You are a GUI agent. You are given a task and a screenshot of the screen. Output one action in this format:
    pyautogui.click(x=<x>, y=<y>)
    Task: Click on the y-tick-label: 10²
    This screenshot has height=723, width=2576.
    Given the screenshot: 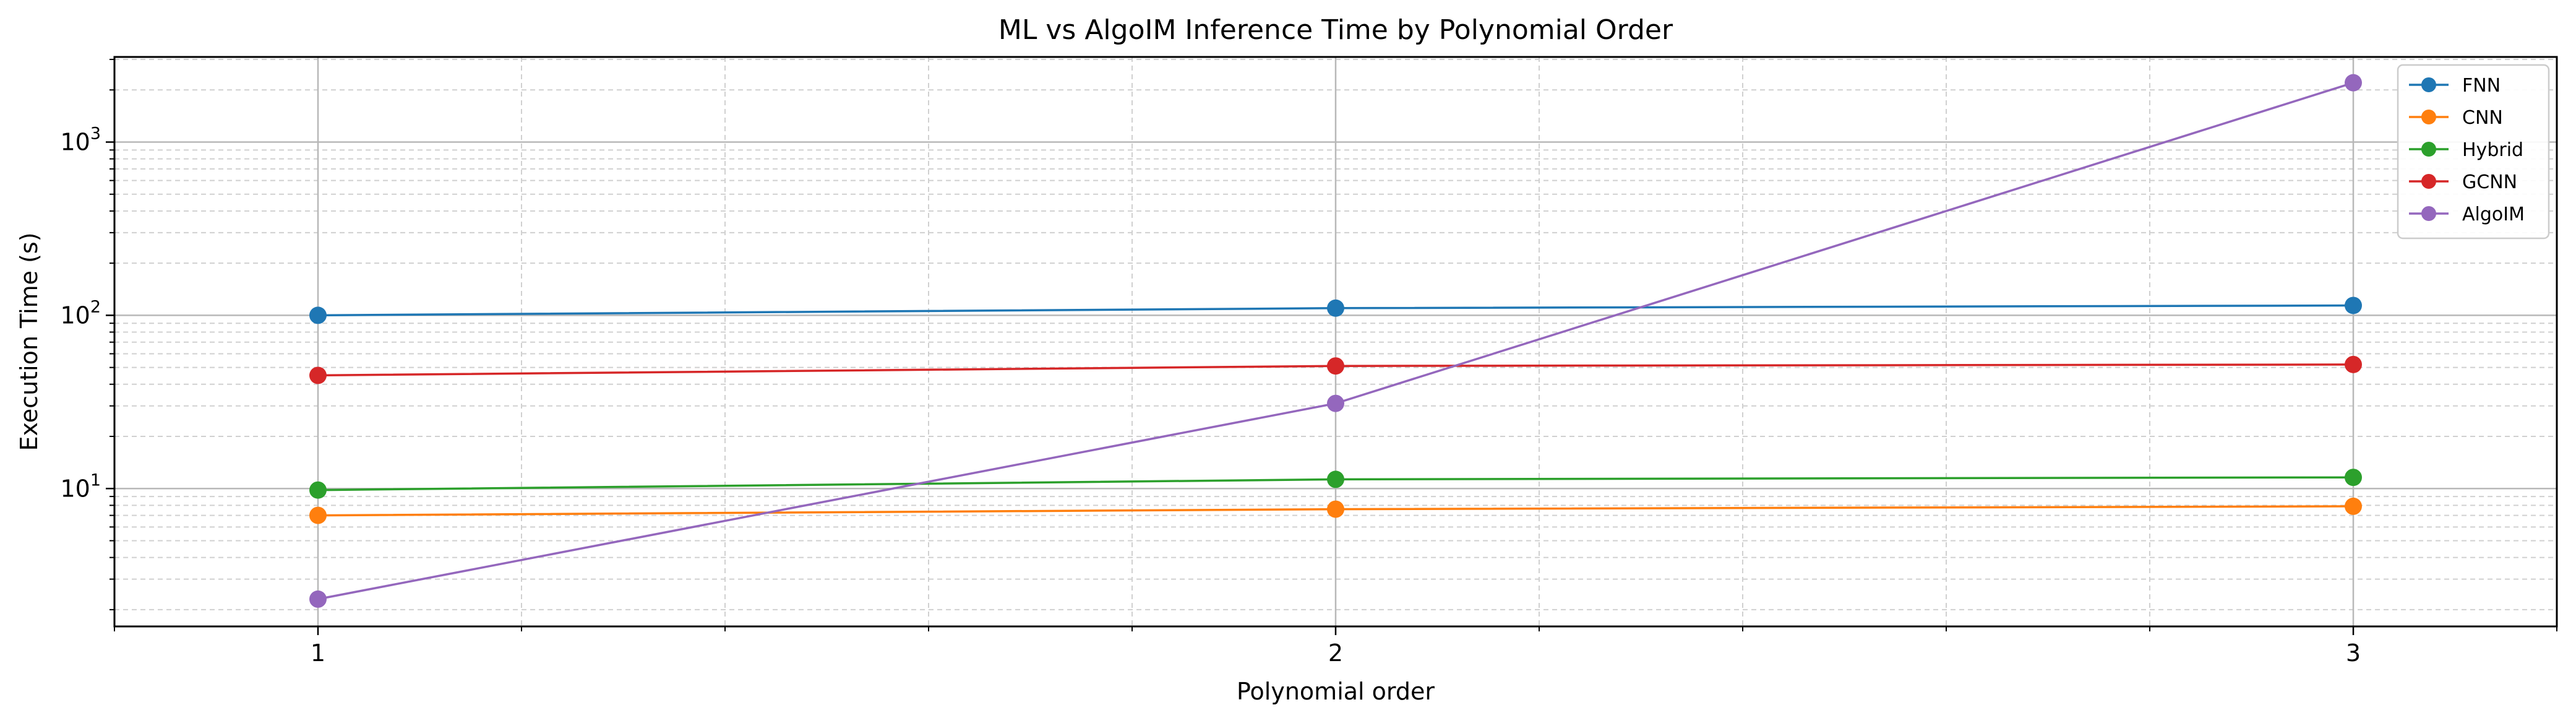 What is the action you would take?
    pyautogui.click(x=80, y=313)
    